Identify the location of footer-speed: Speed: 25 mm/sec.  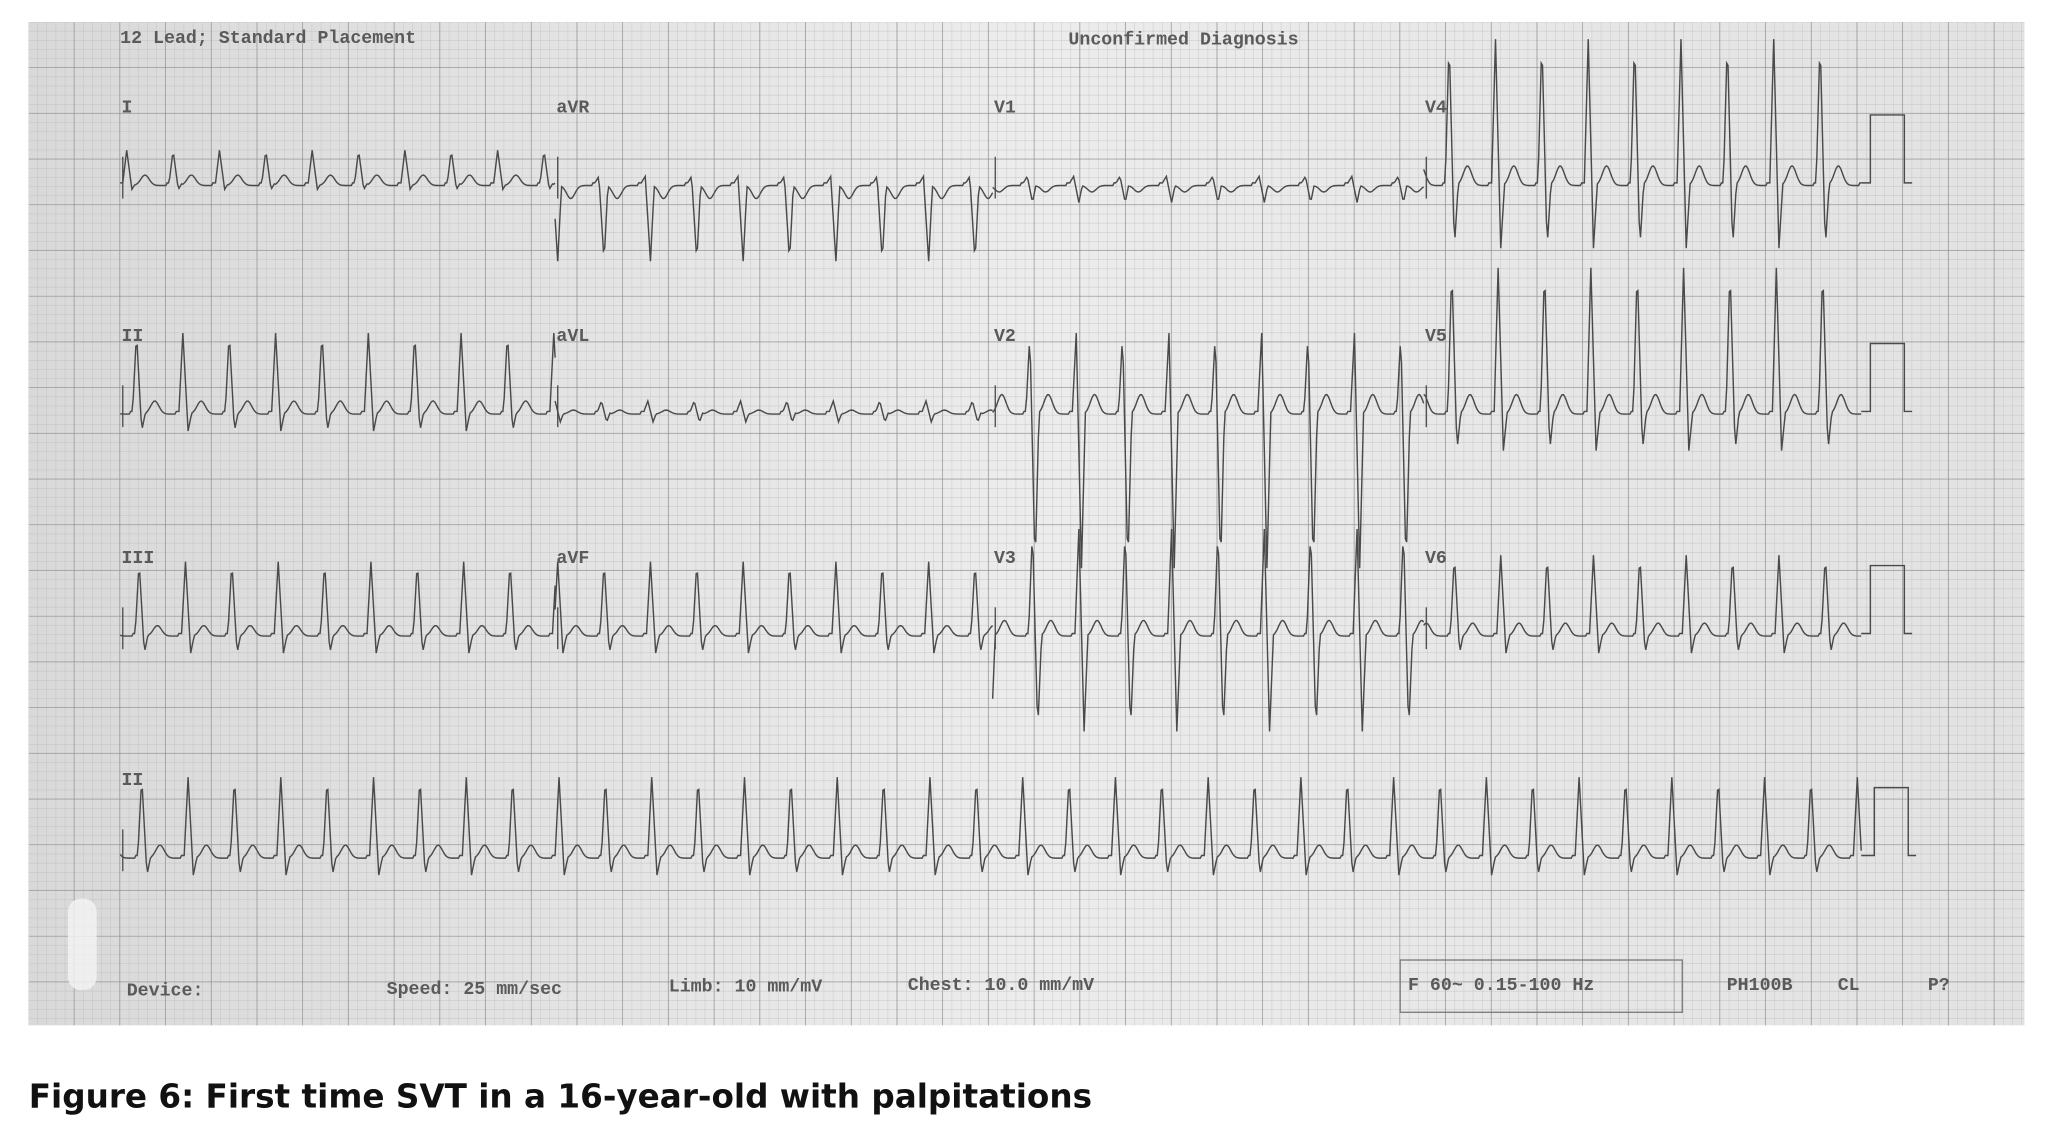
(474, 990).